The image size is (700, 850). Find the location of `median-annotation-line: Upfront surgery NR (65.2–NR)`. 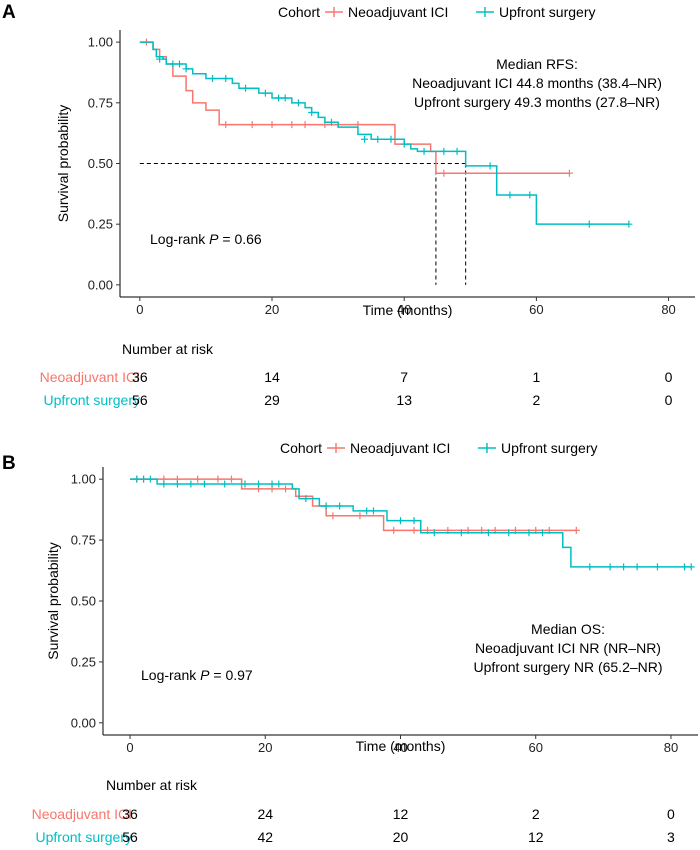

median-annotation-line: Upfront surgery NR (65.2–NR) is located at coordinates (567, 667).